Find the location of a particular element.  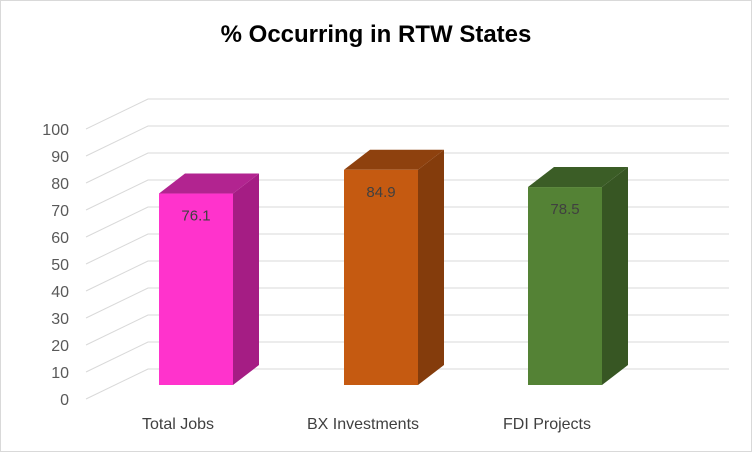

y-tick-label: 90 is located at coordinates (60, 157).